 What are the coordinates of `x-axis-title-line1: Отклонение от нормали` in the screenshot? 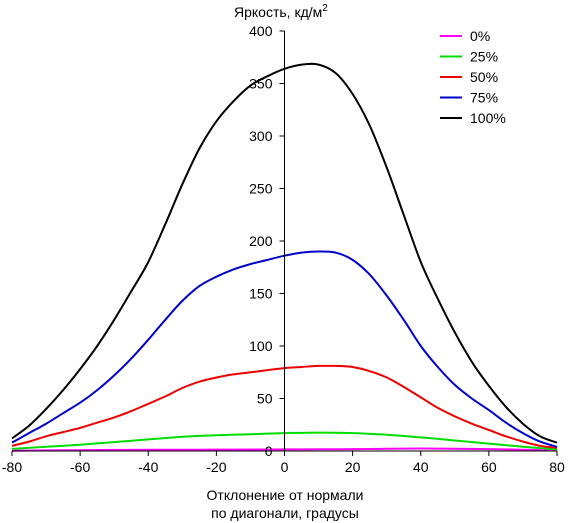 It's located at (285, 495).